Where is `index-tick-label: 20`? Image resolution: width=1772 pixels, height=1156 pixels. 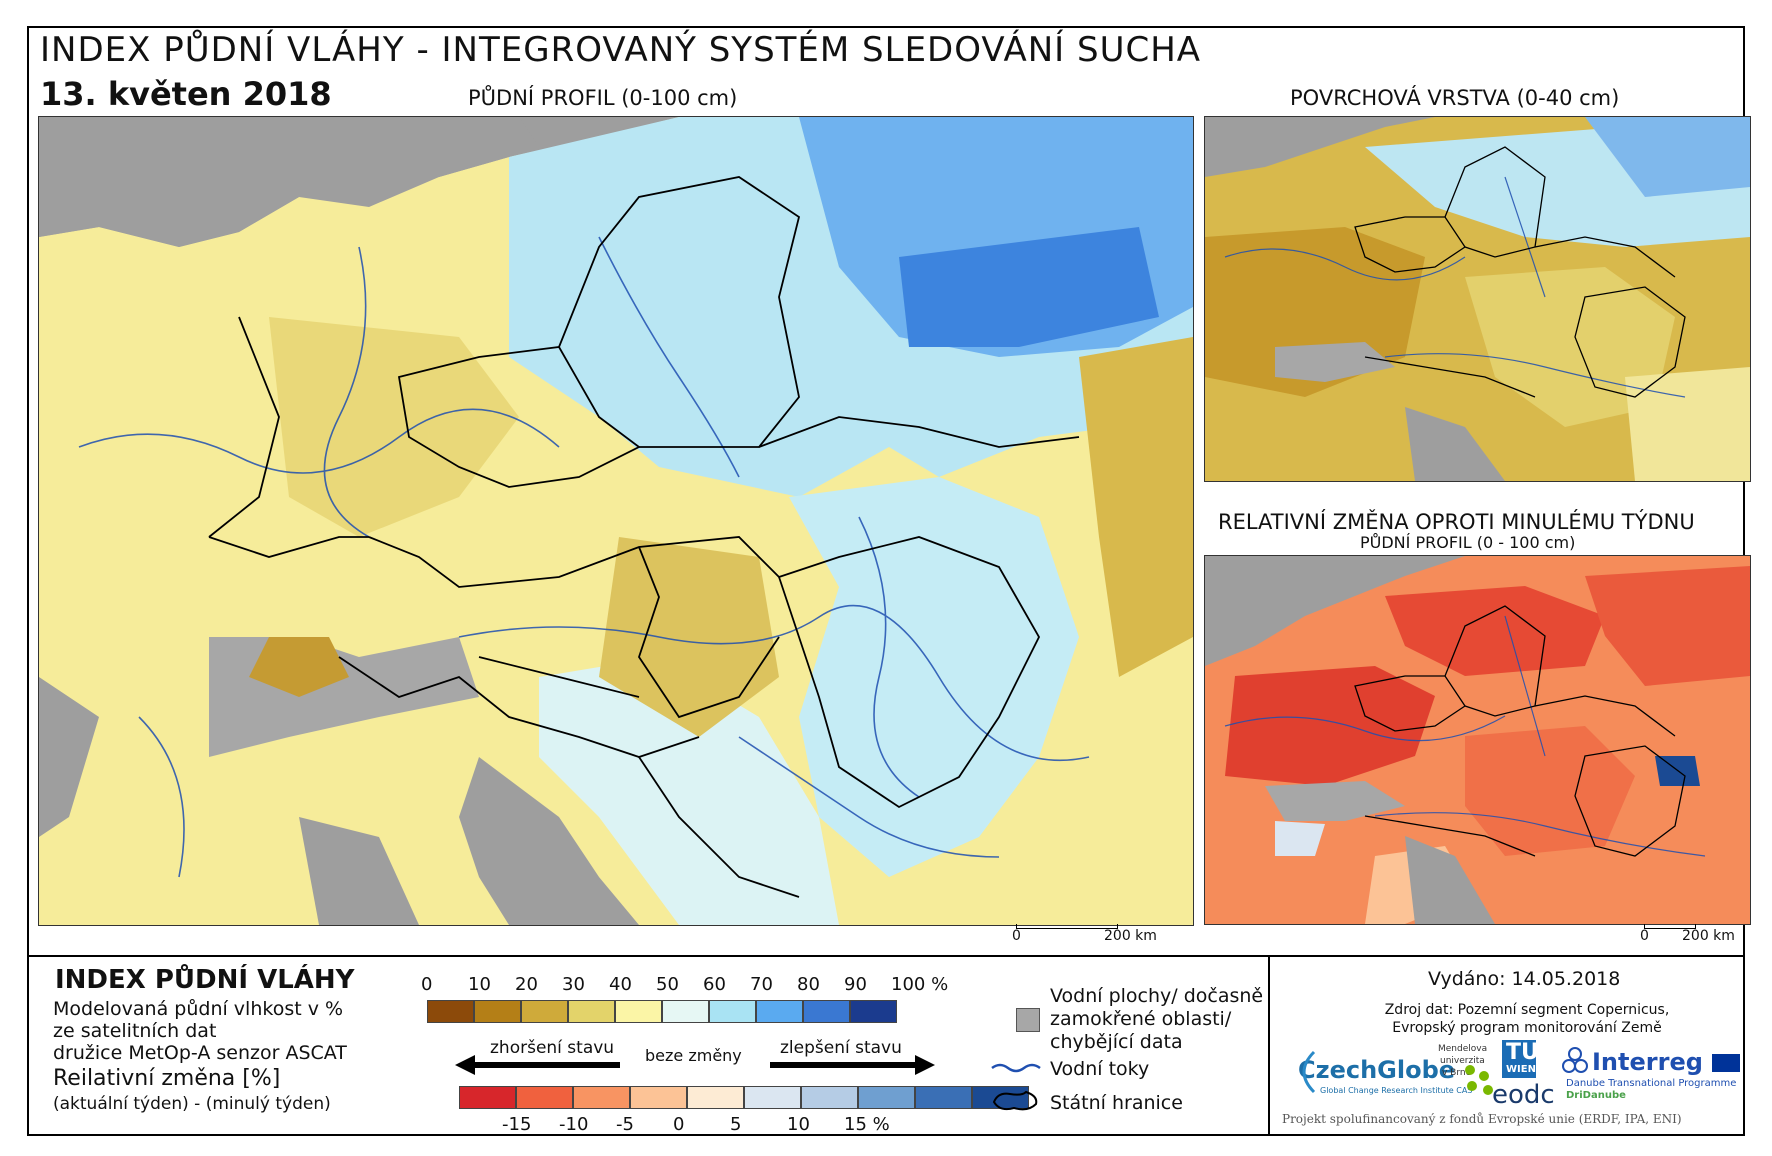 index-tick-label: 20 is located at coordinates (526, 984).